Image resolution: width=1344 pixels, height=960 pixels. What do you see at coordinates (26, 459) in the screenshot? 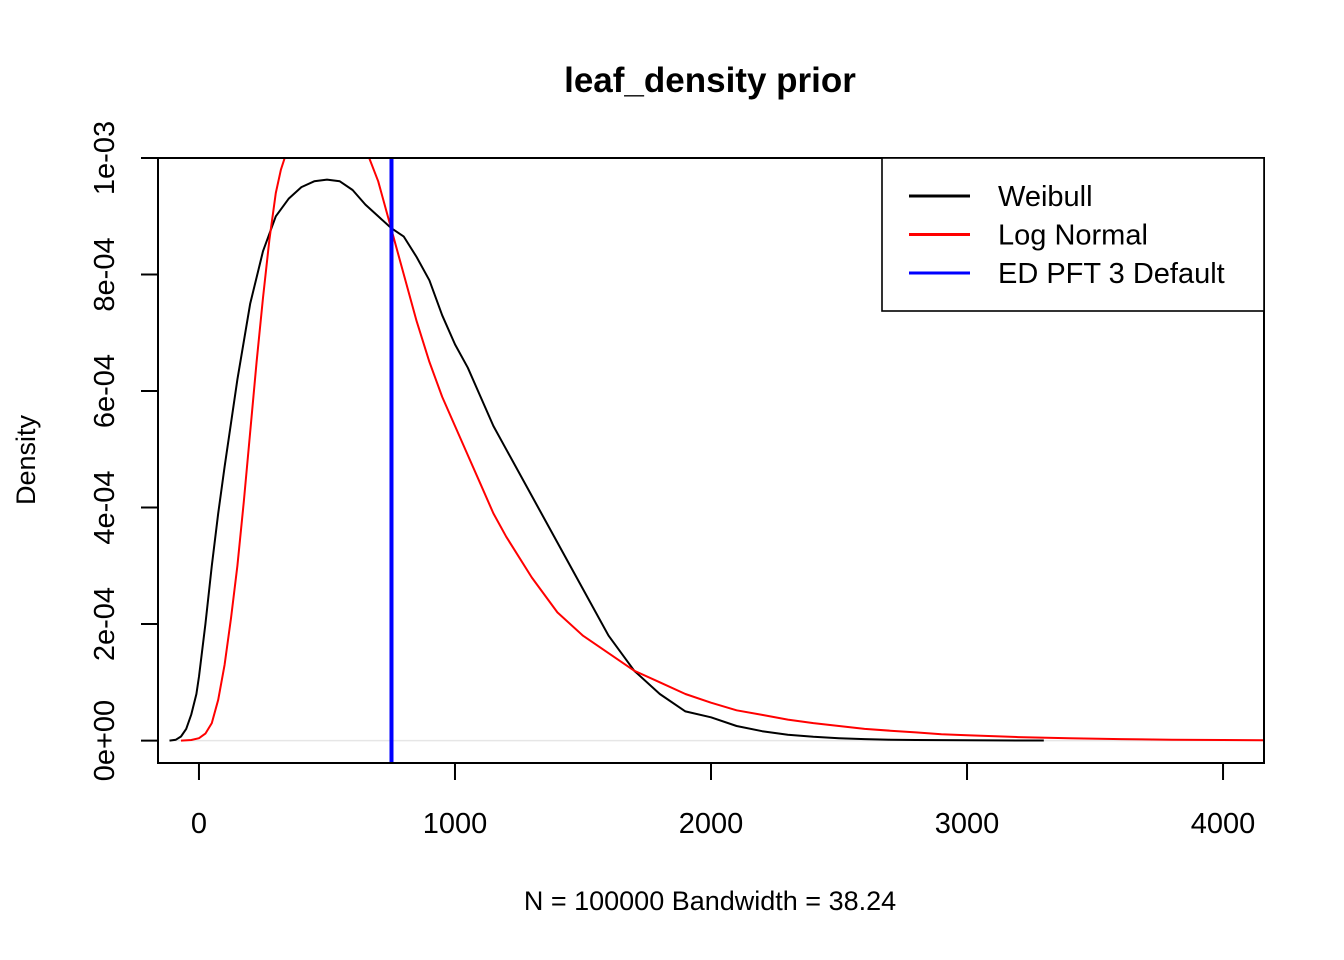
I see `y-axis-label: Density` at bounding box center [26, 459].